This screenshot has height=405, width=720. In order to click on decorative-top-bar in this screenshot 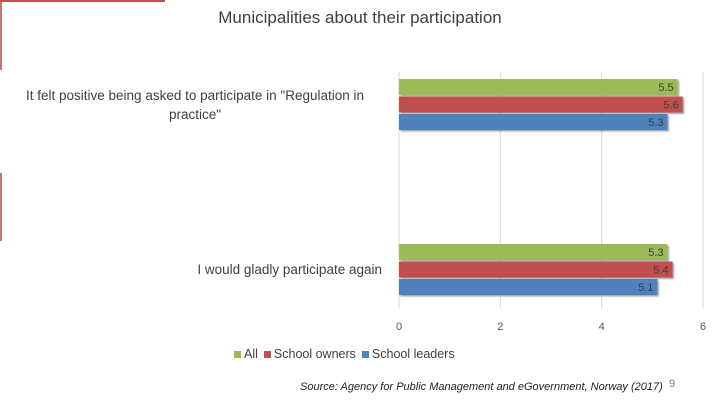, I will do `click(82, 1)`.